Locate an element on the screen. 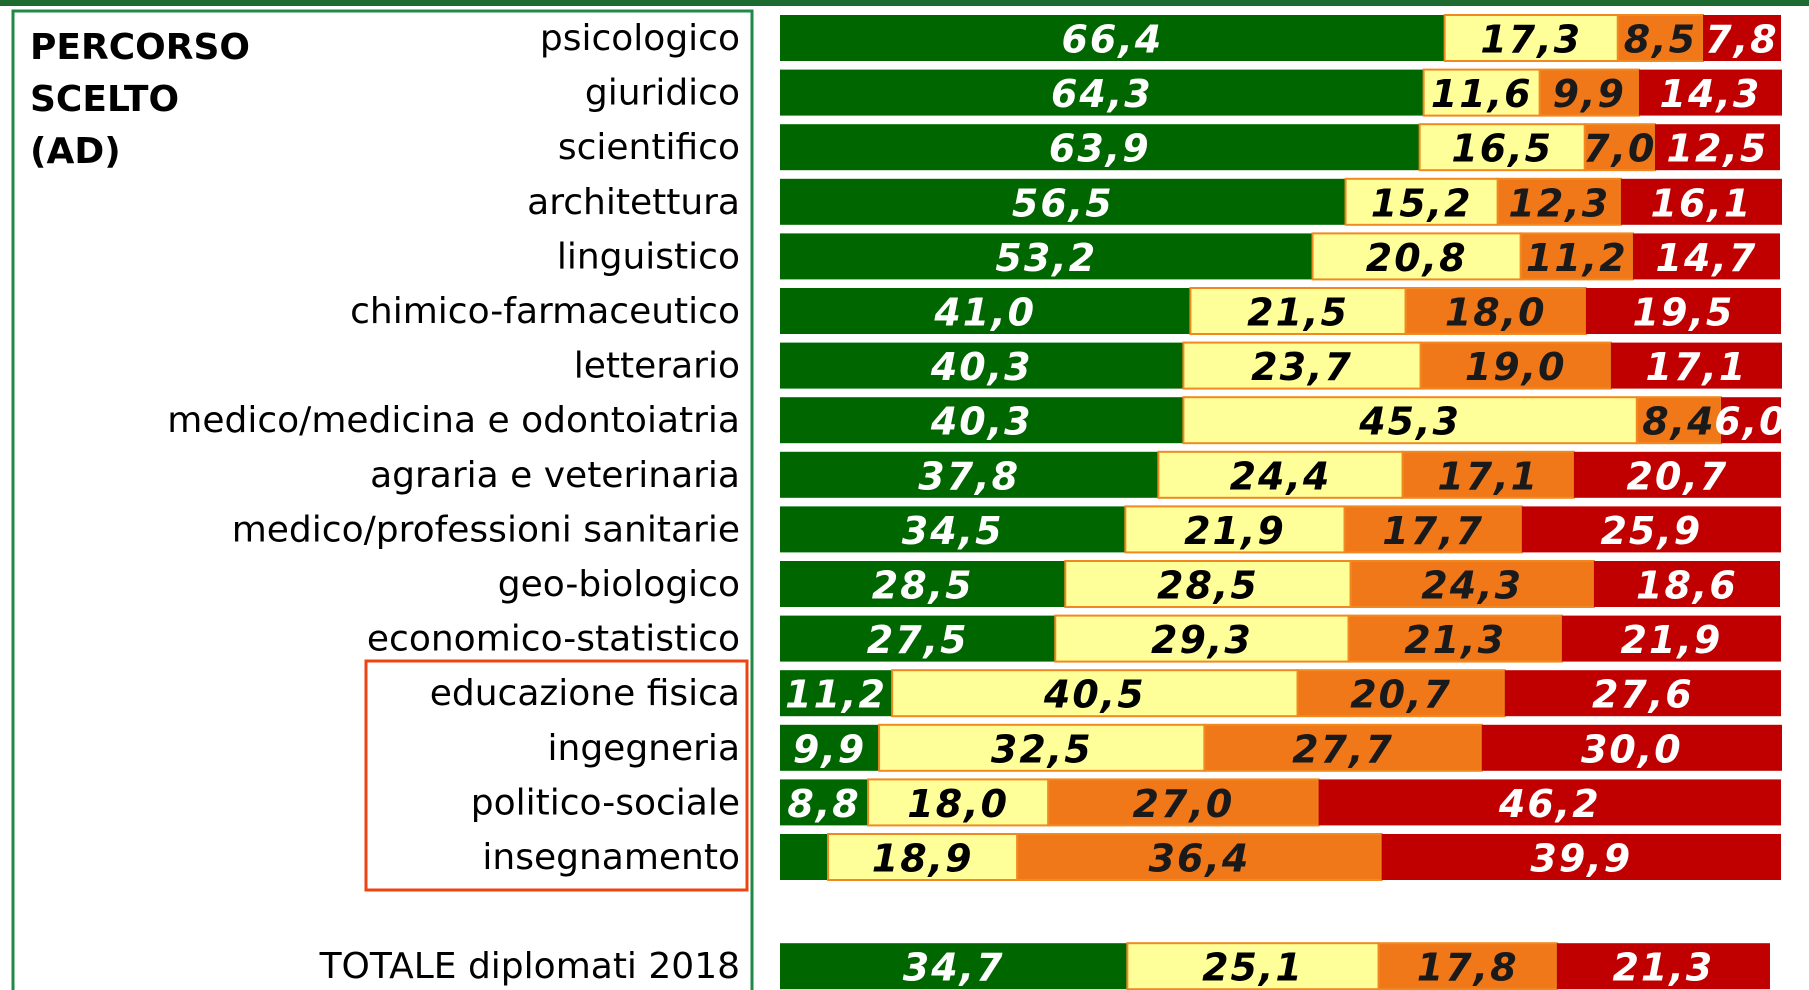 Image resolution: width=1809 pixels, height=990 pixels. value-label: 34,7 is located at coordinates (954, 968).